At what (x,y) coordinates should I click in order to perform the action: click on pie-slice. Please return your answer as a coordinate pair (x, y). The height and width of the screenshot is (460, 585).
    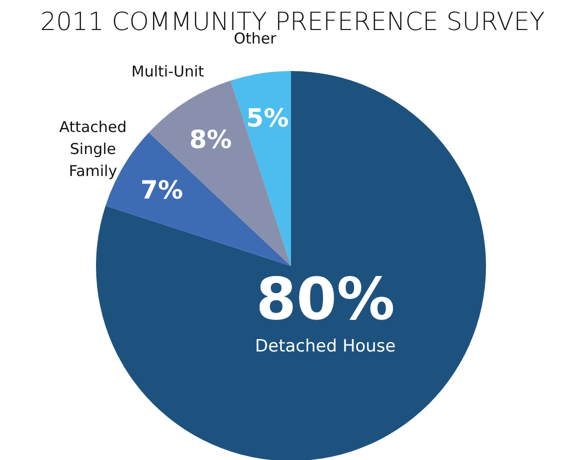
    Looking at the image, I should click on (260, 168).